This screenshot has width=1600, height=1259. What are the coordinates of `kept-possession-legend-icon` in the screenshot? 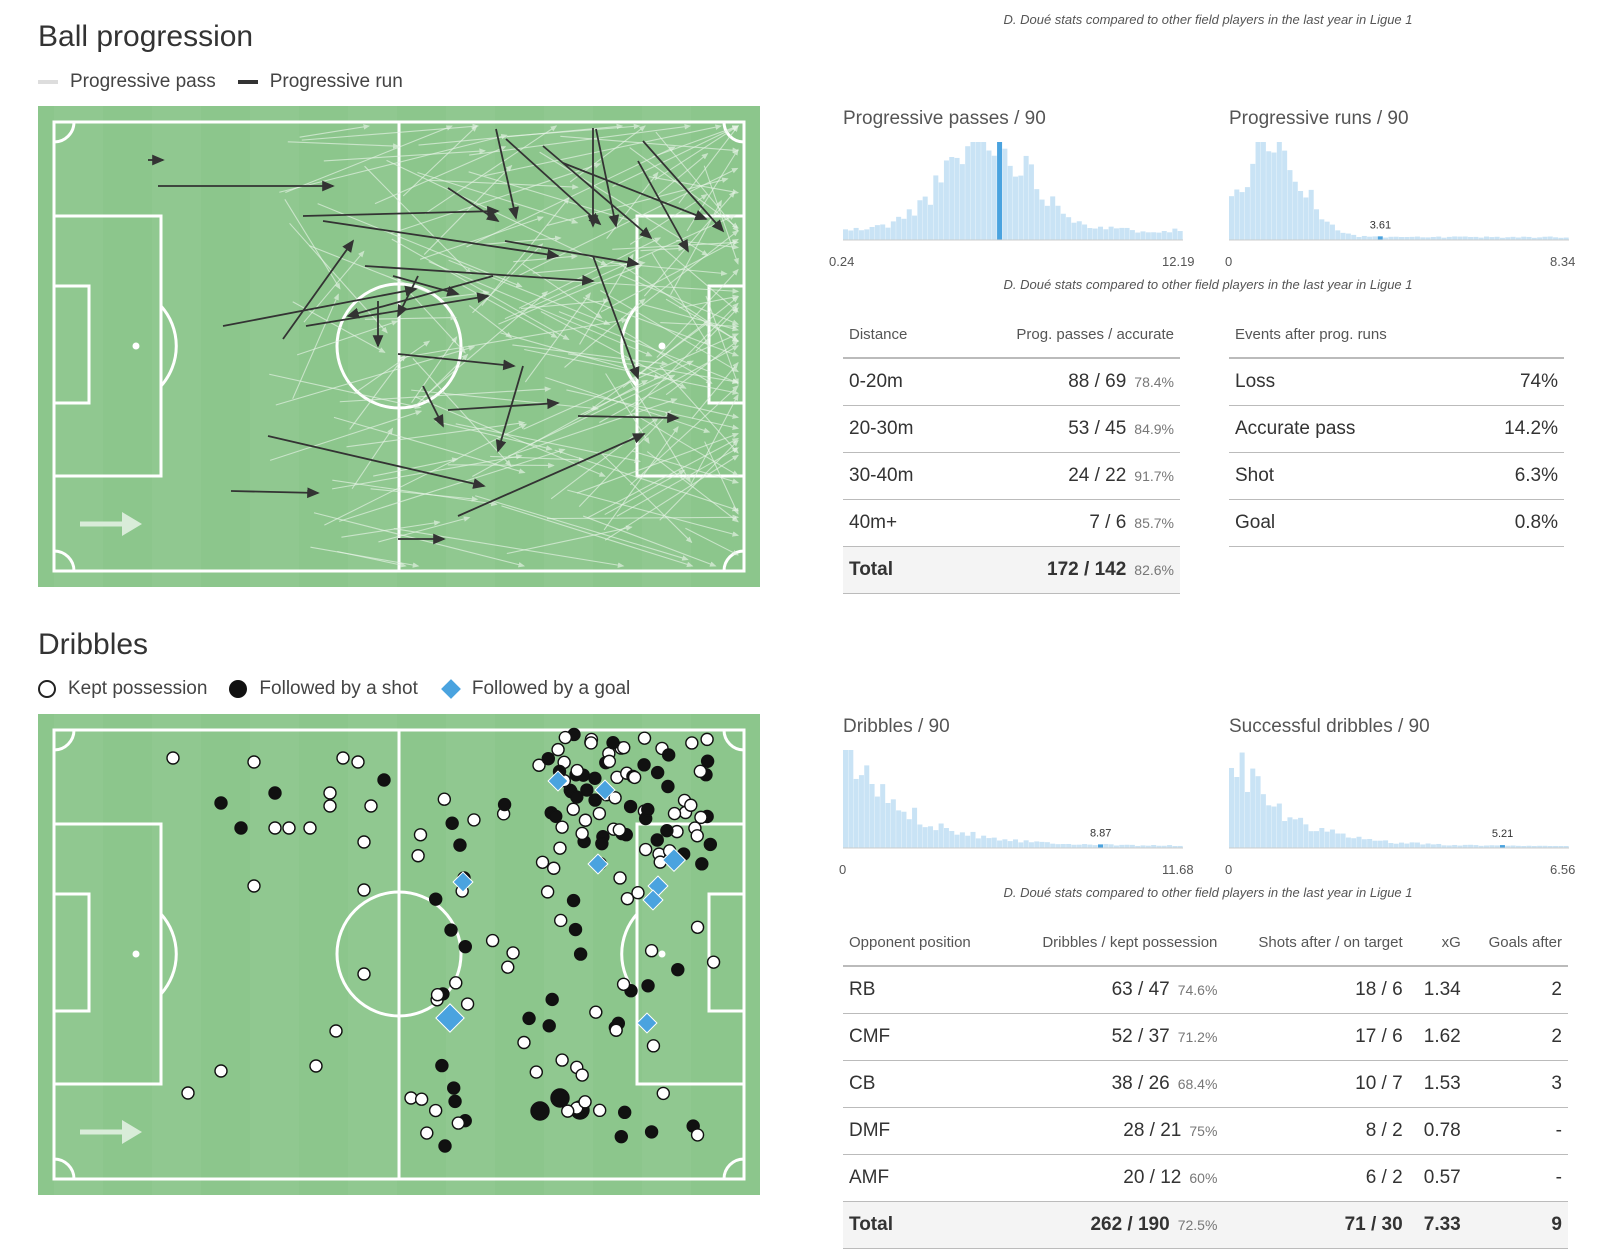 It's located at (47, 689).